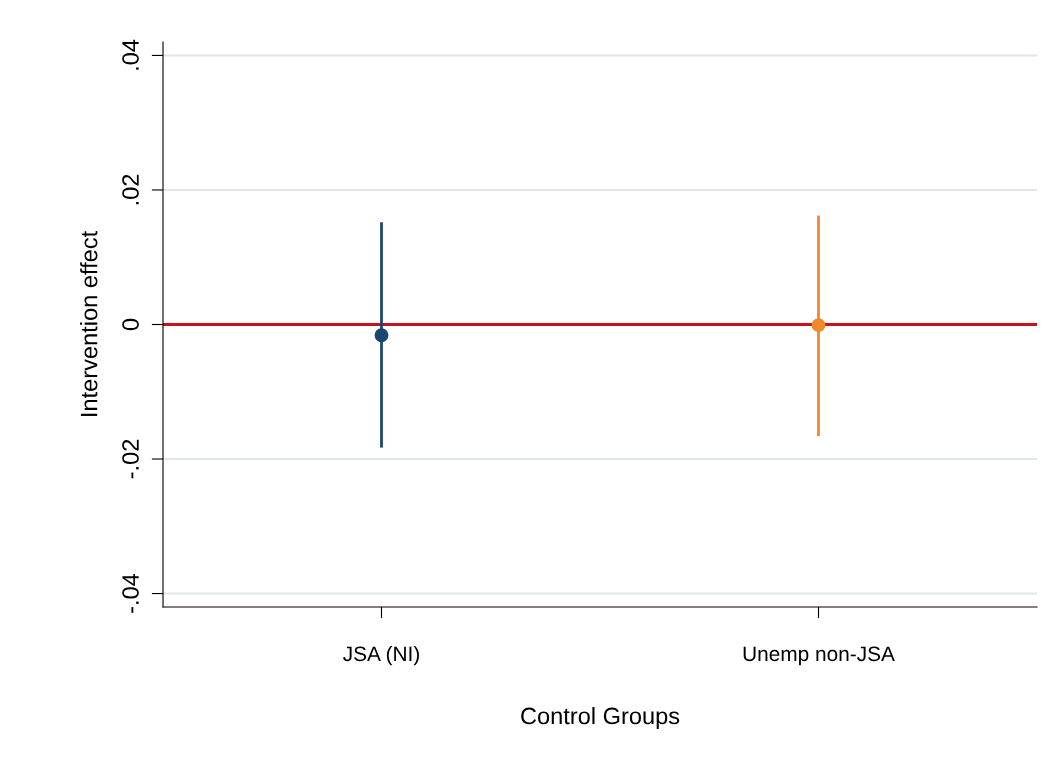 The height and width of the screenshot is (774, 1053). I want to click on x-tick-label: Unemp non-JSA, so click(819, 656).